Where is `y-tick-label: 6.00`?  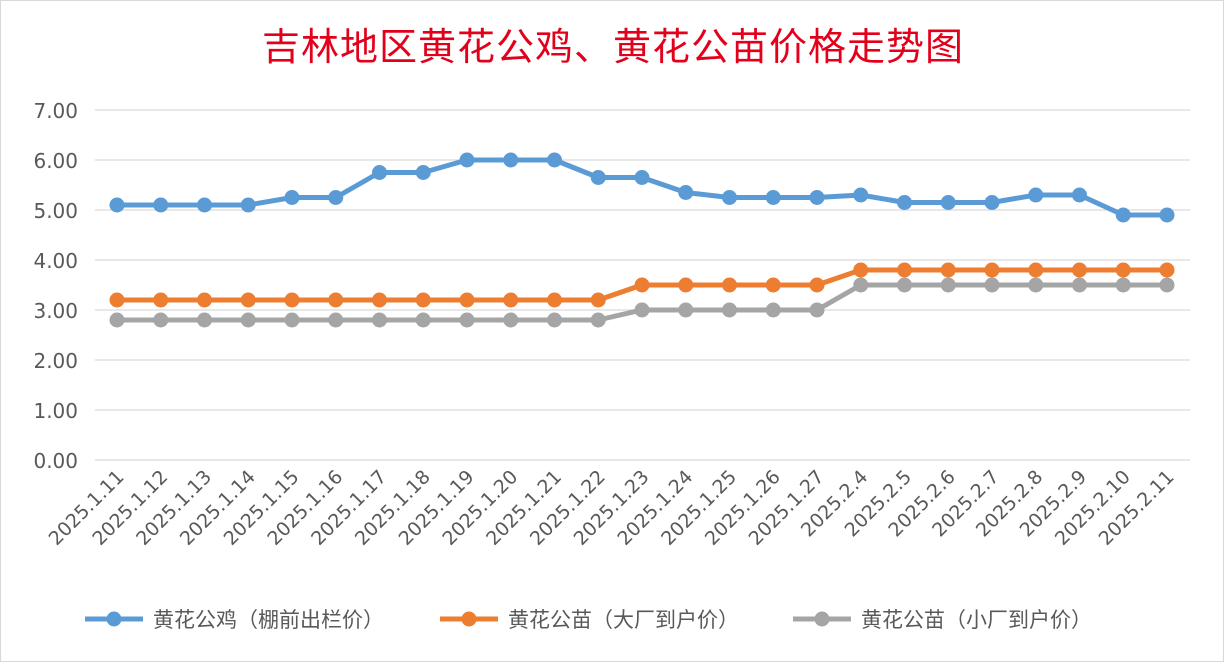 y-tick-label: 6.00 is located at coordinates (55, 161).